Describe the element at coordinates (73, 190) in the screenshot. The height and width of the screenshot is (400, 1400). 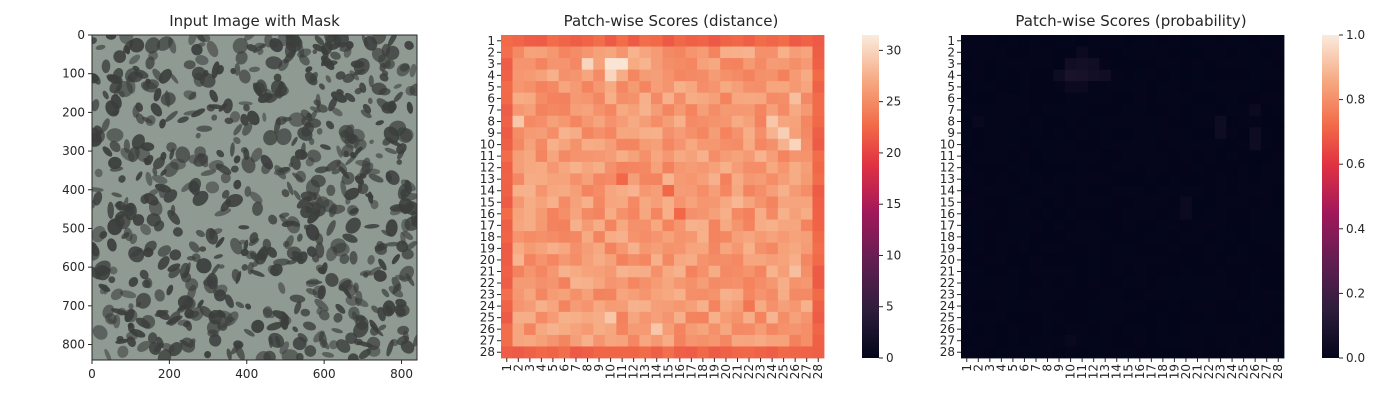
I see `image-y-tick-label: 400` at that location.